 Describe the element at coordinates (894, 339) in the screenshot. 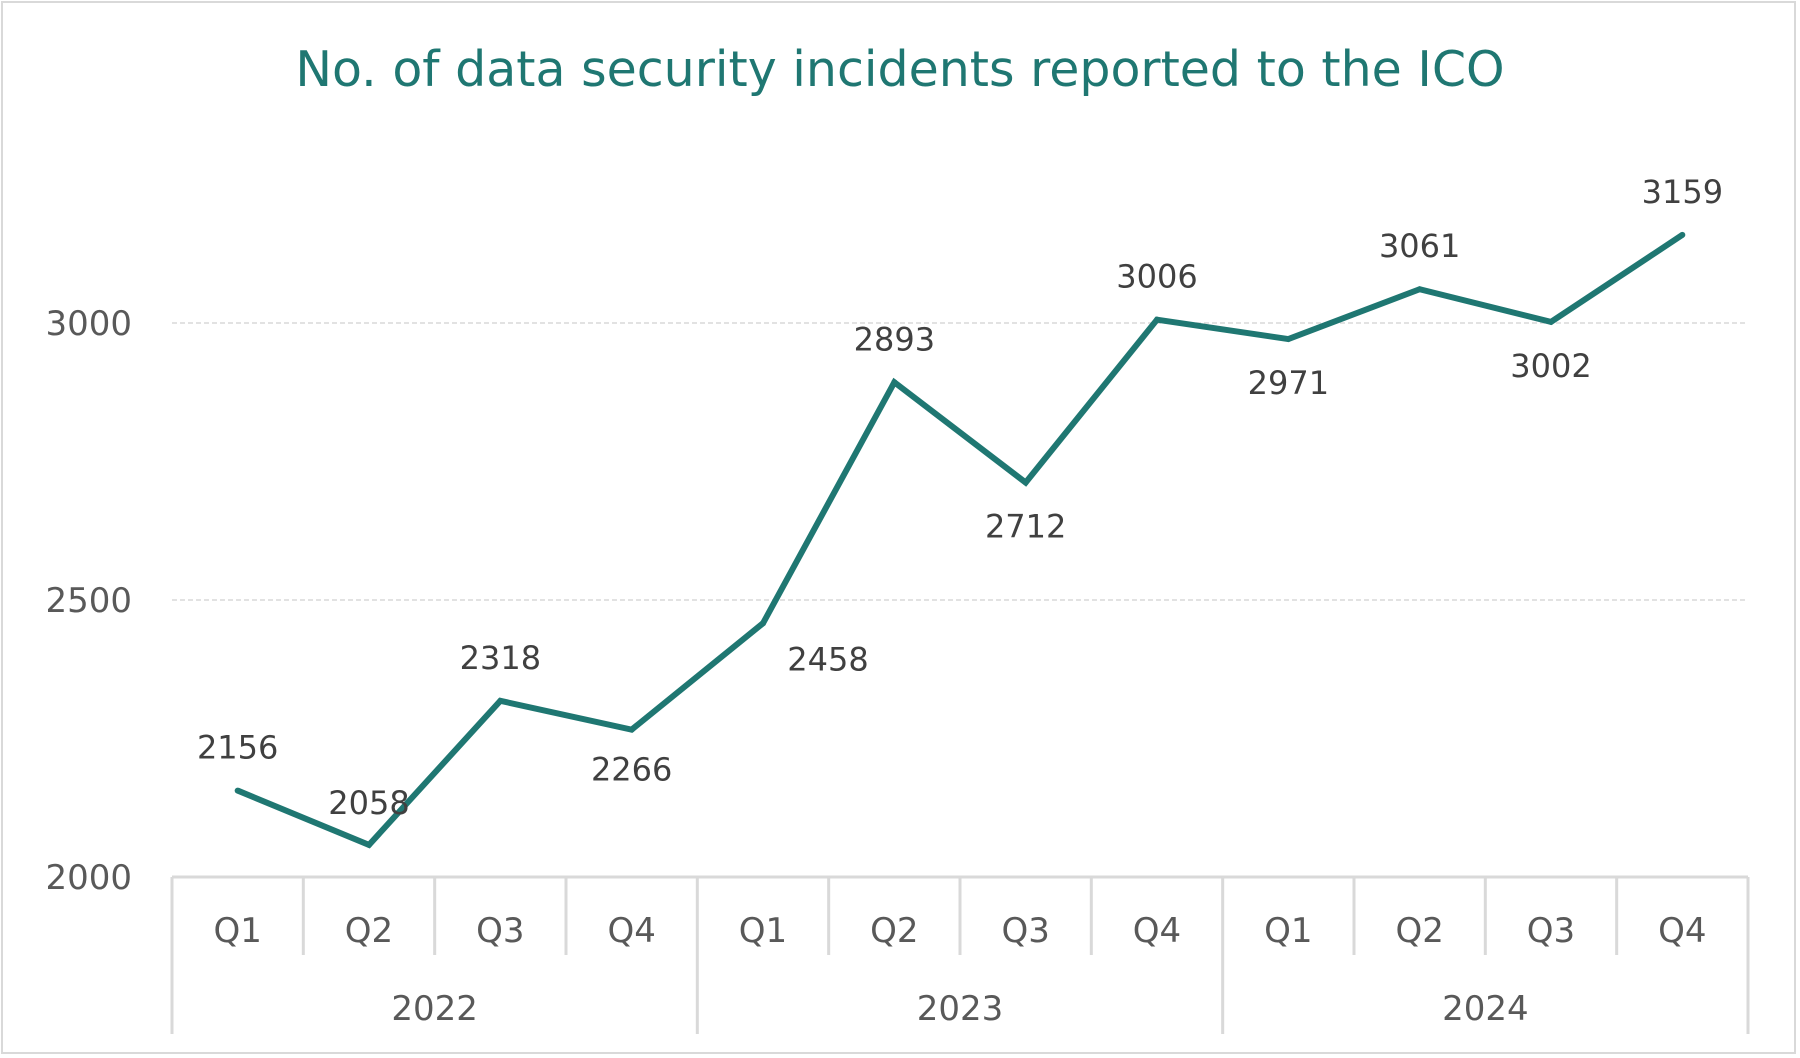

I see `data-label: 2893` at that location.